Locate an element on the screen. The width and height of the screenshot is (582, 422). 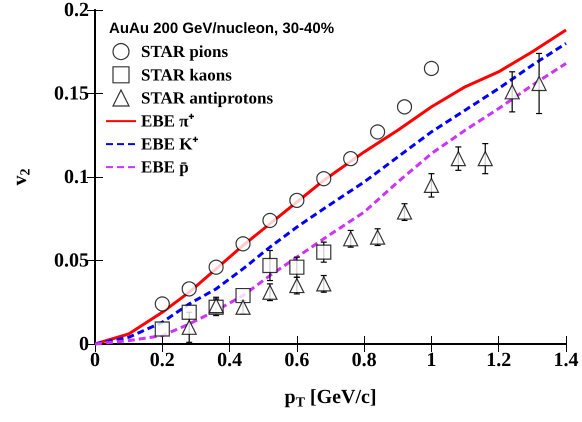
legend-label: STAR pions is located at coordinates (184, 52).